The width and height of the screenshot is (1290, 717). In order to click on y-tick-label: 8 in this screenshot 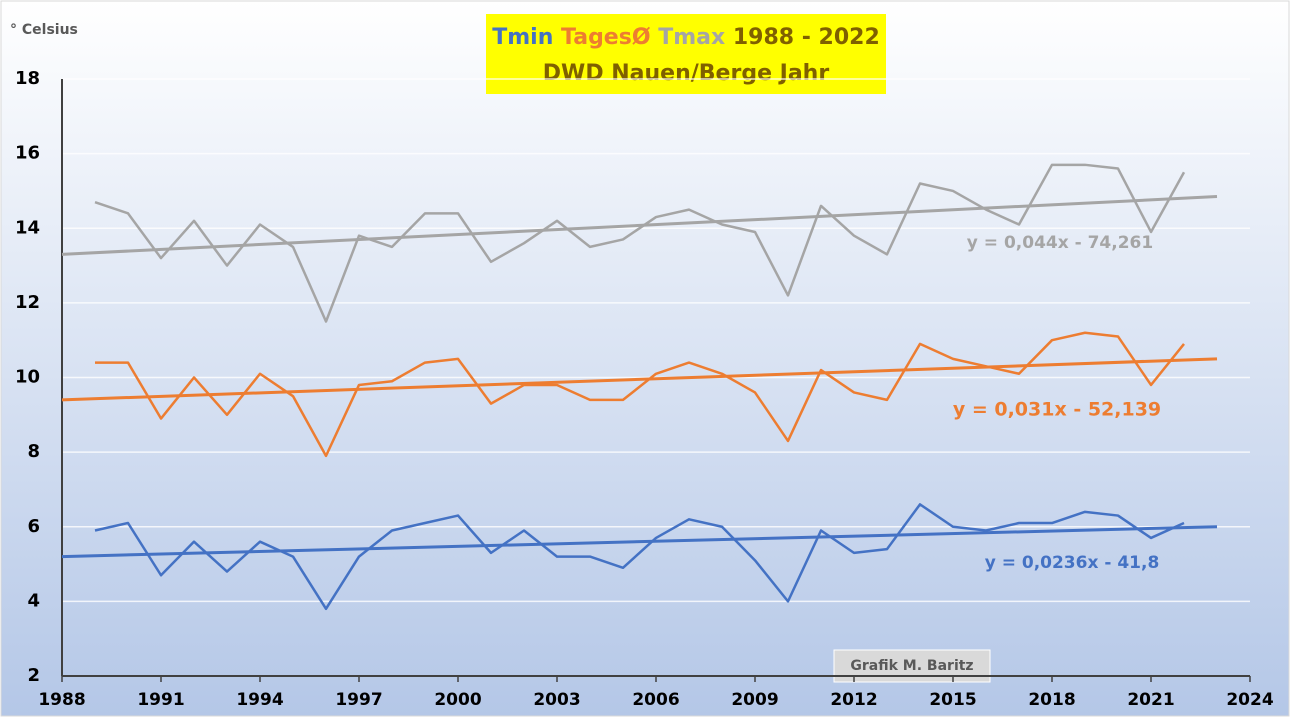, I will do `click(33, 451)`.